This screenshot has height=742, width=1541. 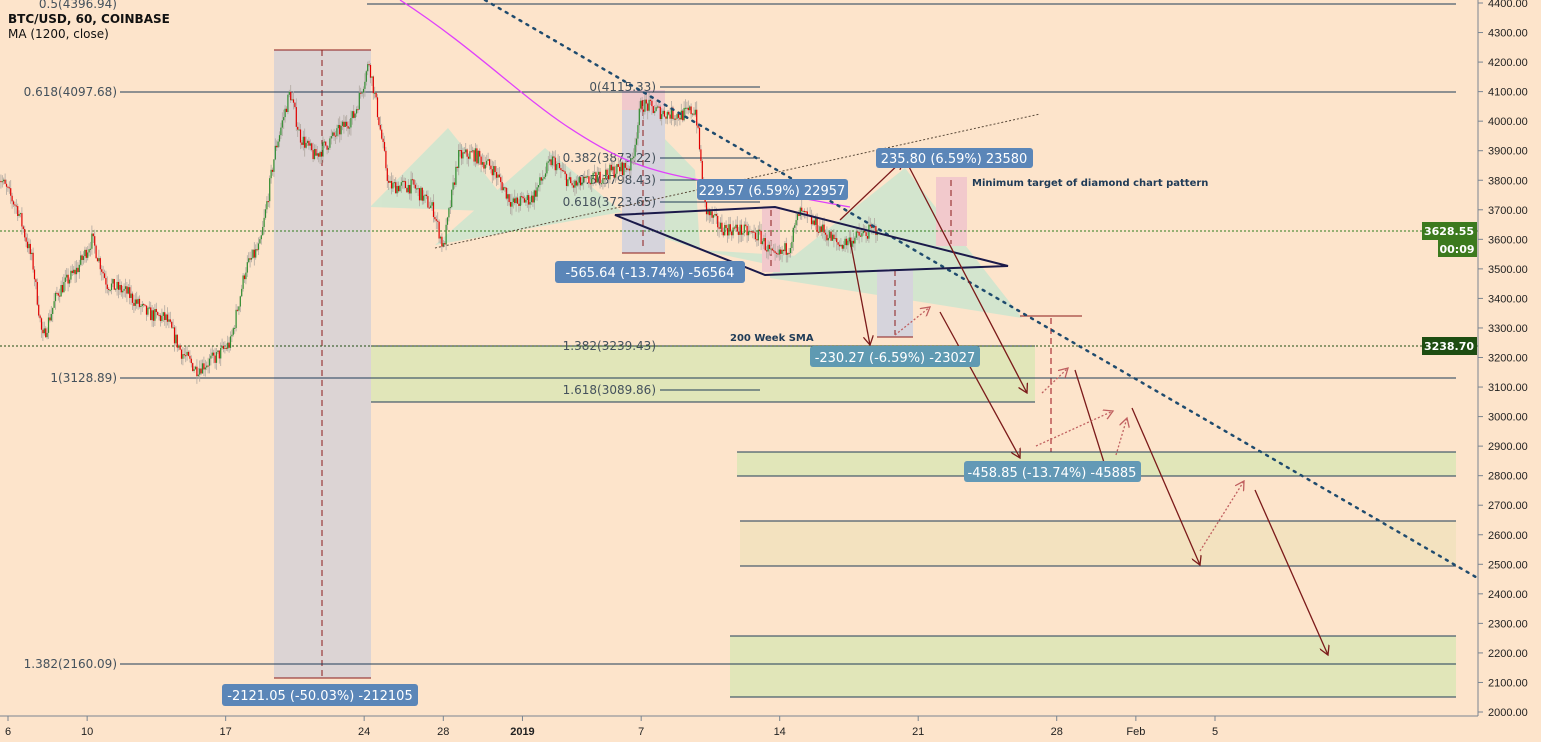 What do you see at coordinates (1508, 270) in the screenshot?
I see `y-tick-label: 3500.00` at bounding box center [1508, 270].